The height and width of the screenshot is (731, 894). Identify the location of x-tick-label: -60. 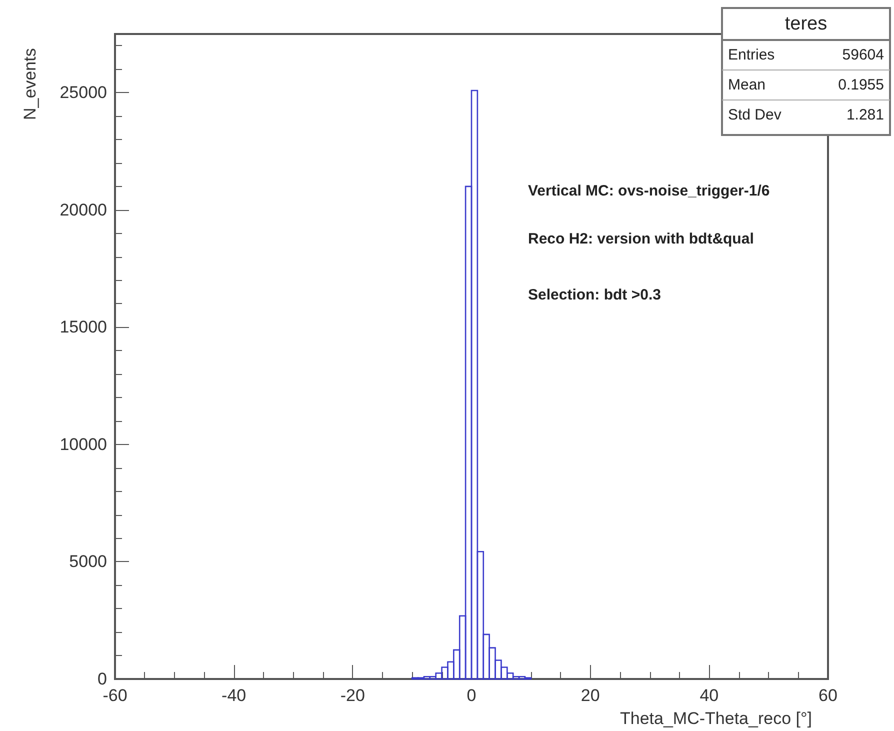
(115, 695).